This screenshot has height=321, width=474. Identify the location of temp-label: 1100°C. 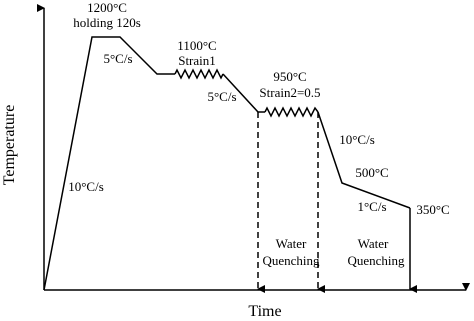
(196, 45).